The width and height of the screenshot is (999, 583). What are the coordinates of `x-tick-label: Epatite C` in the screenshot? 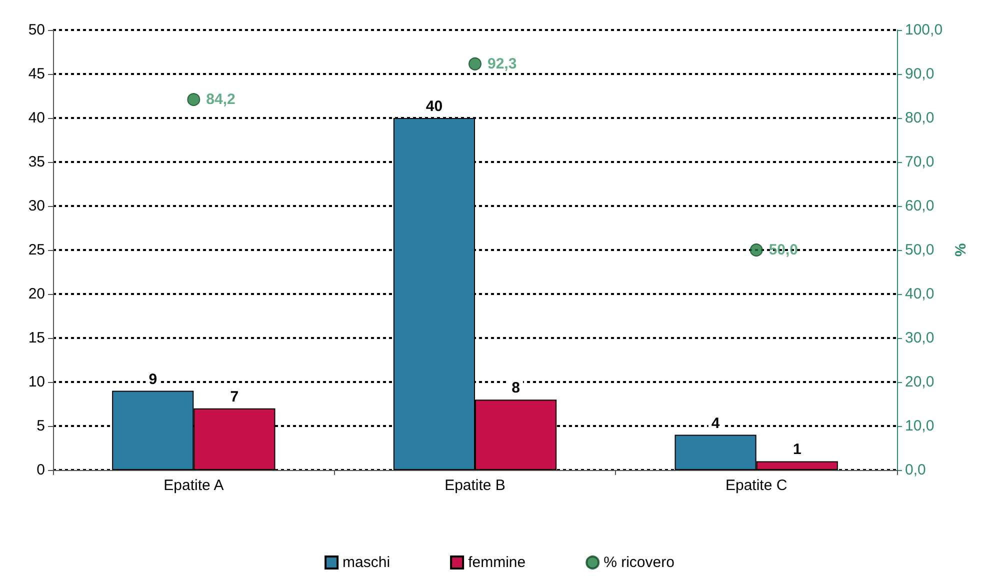 It's located at (756, 485).